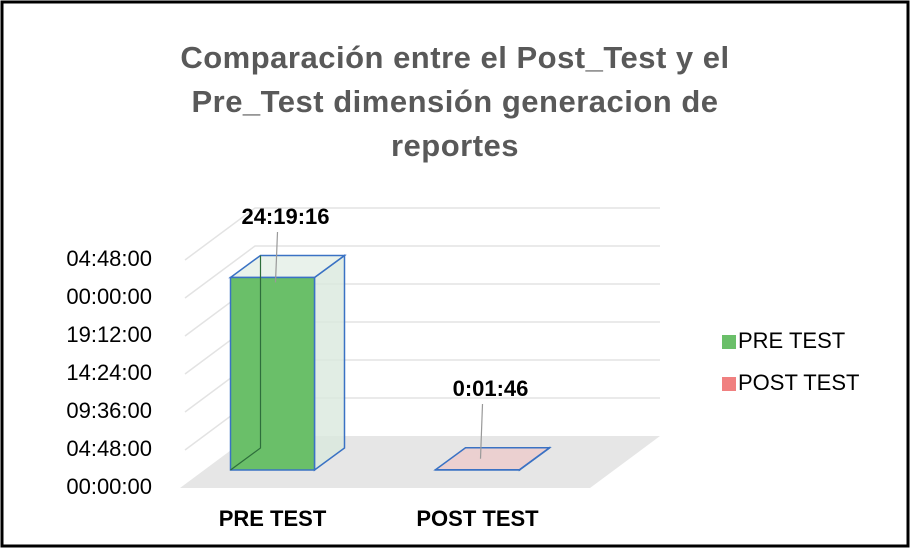  What do you see at coordinates (272, 373) in the screenshot?
I see `bar` at bounding box center [272, 373].